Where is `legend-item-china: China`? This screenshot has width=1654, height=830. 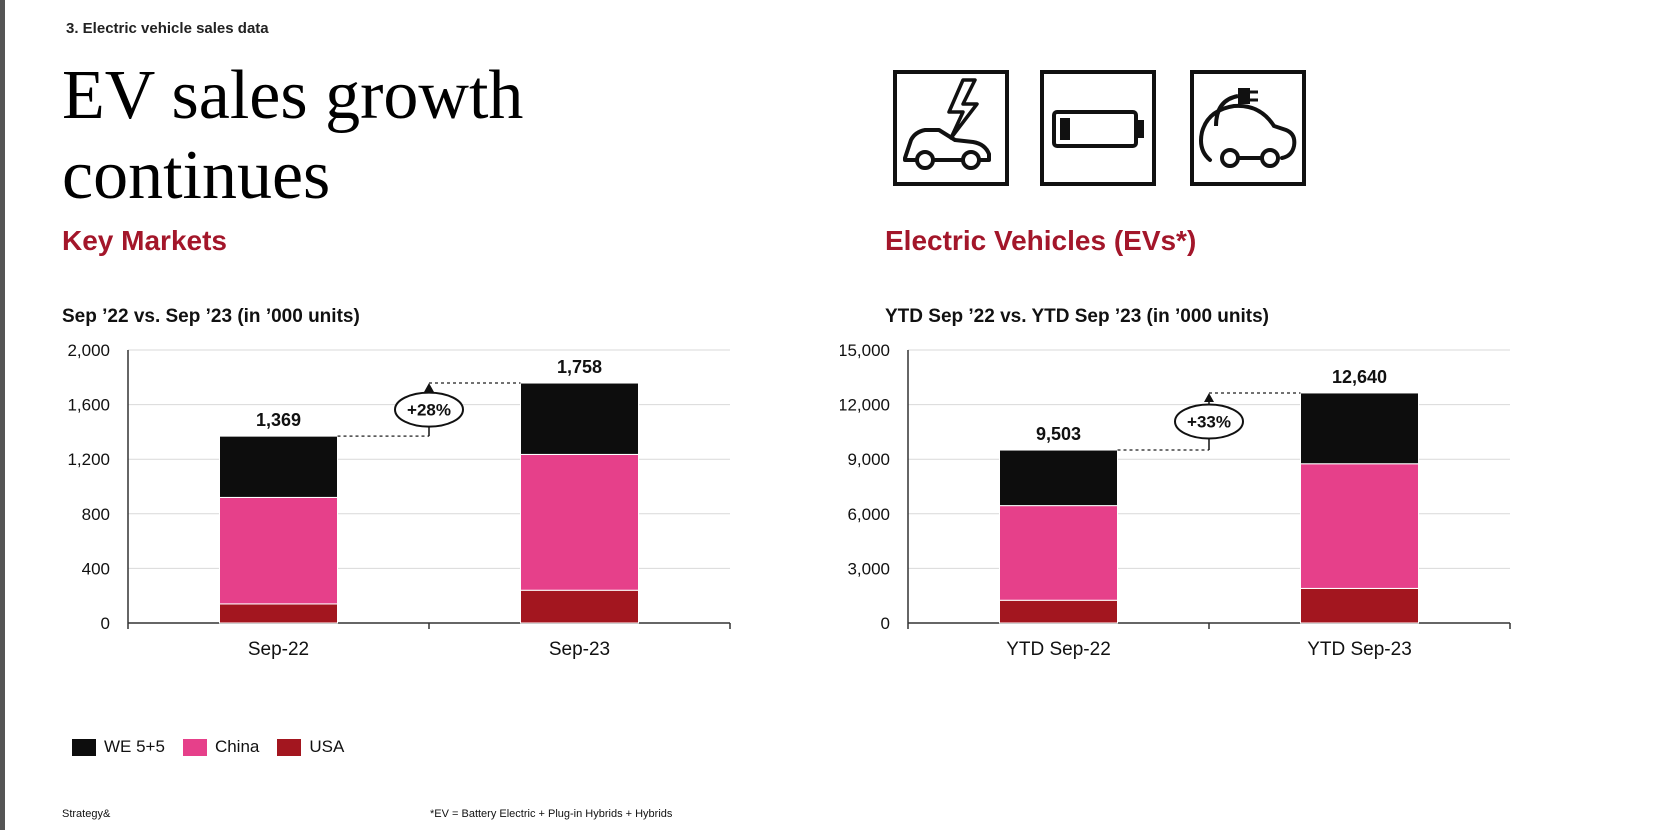 legend-item-china: China is located at coordinates (221, 747).